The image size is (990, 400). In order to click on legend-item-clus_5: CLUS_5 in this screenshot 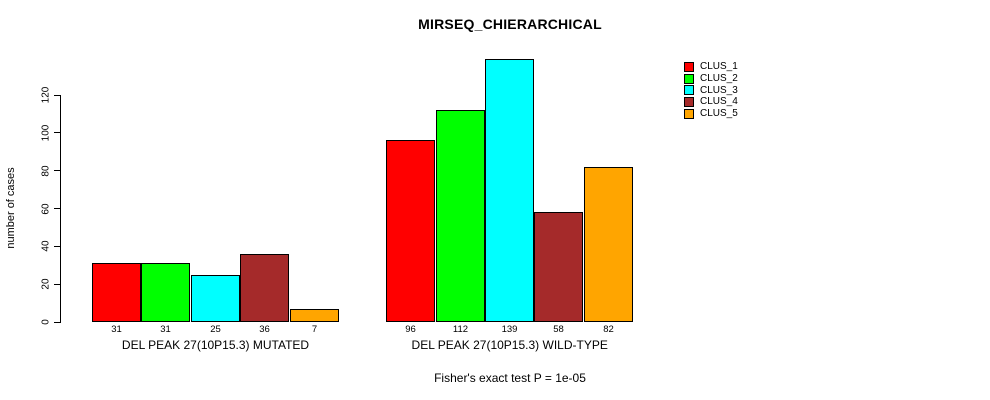, I will do `click(711, 114)`.